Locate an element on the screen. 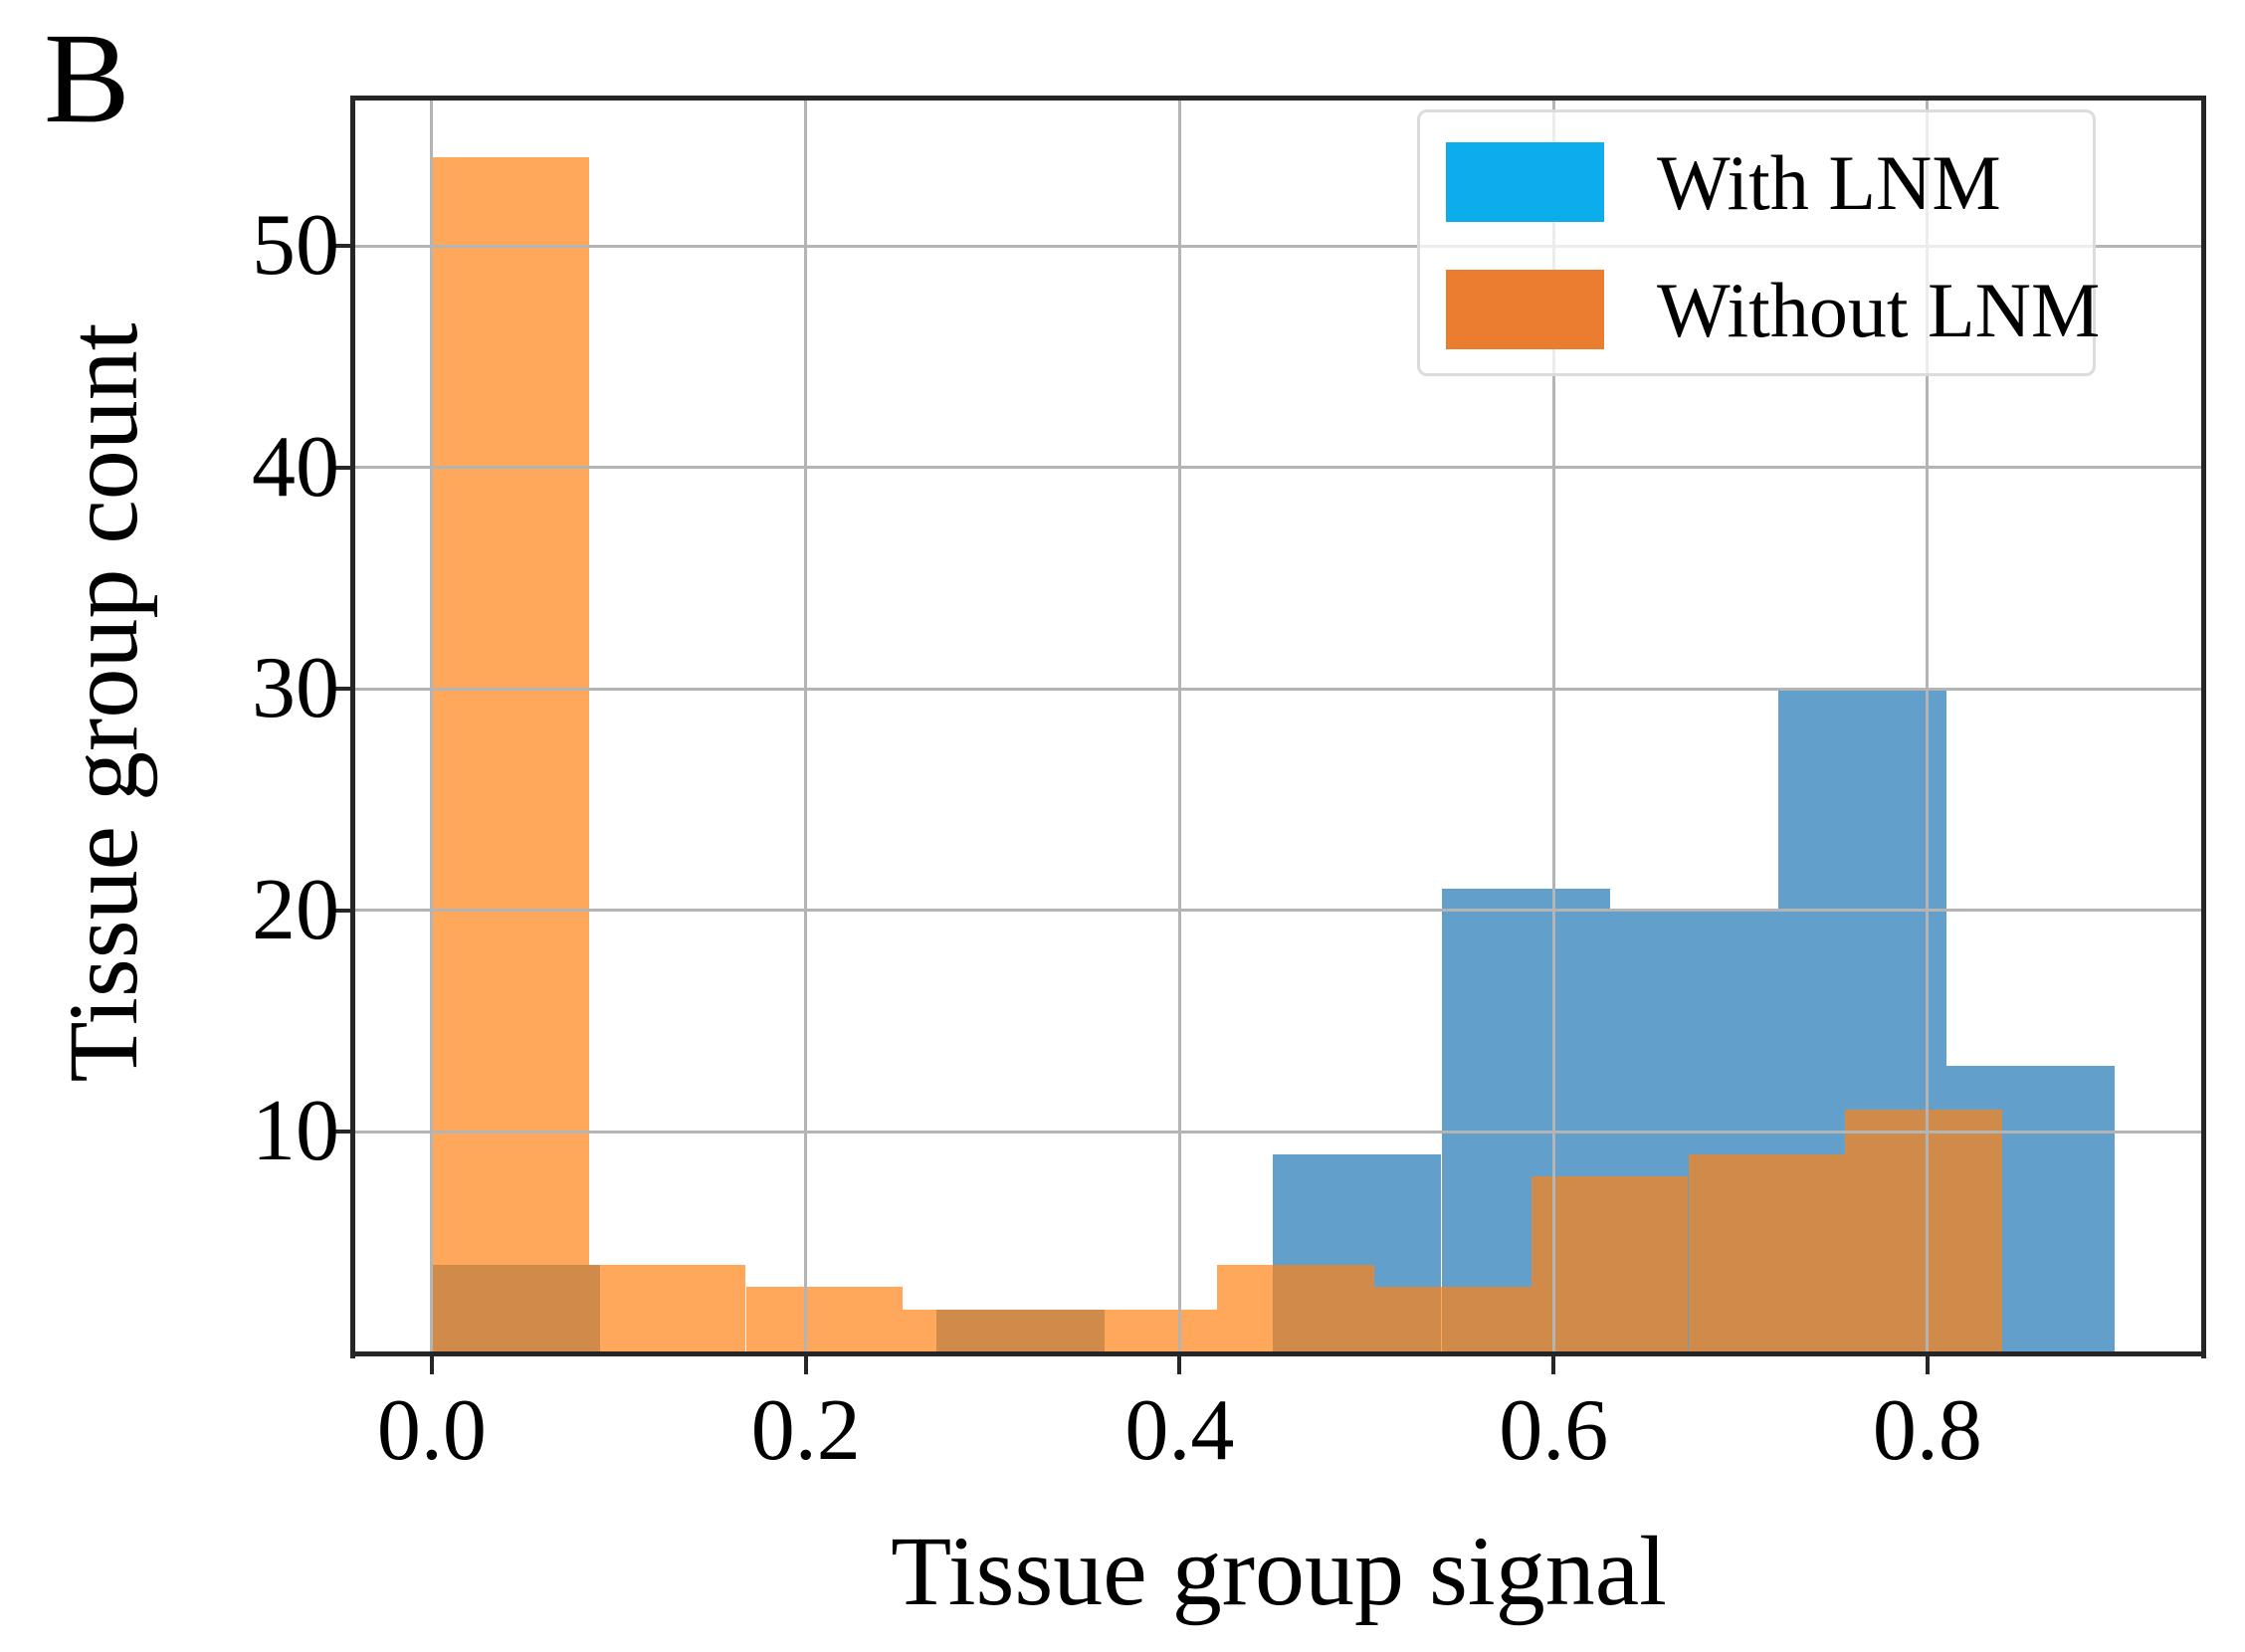 This screenshot has width=2245, height=1652. x-tick-mark-0.2 is located at coordinates (805, 1365).